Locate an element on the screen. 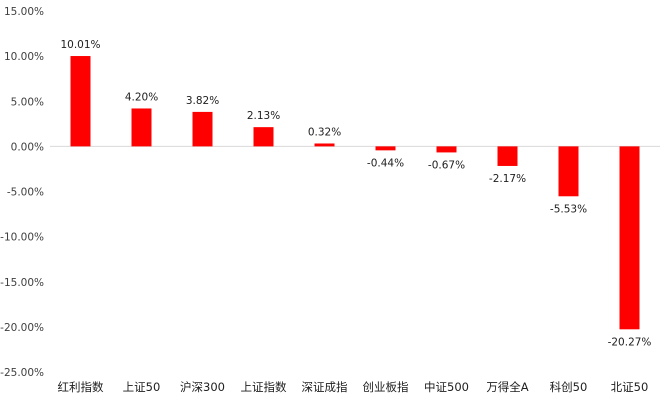 The height and width of the screenshot is (401, 663). x-tick-label: 上证指数 is located at coordinates (264, 387).